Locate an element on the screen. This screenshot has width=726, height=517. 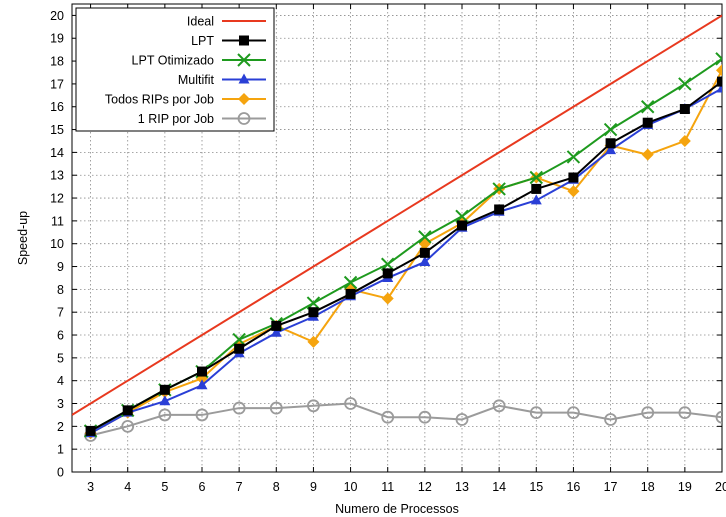
y-tick-label: 1 is located at coordinates (60, 450).